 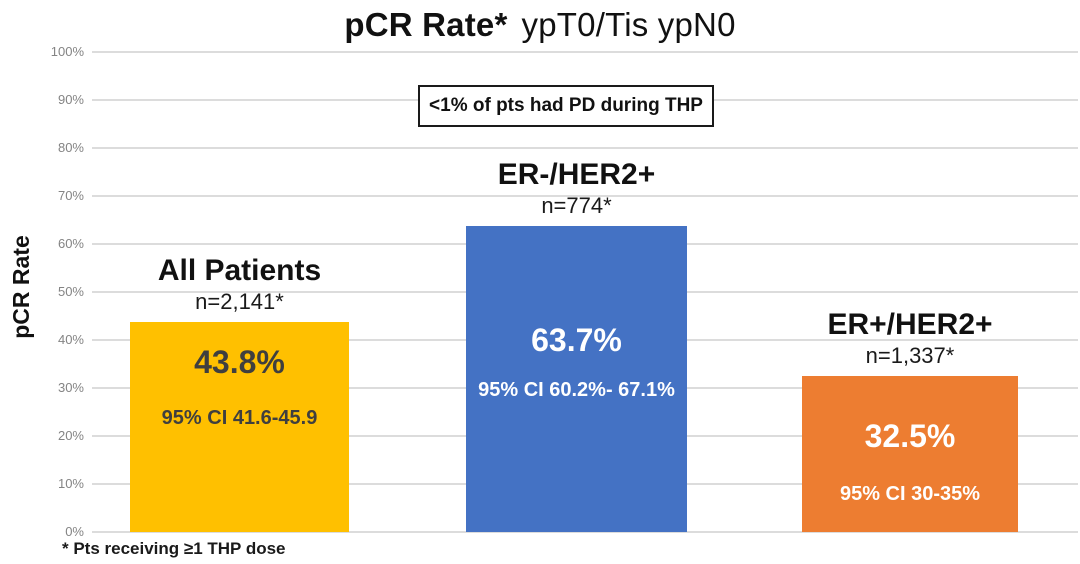 What do you see at coordinates (70, 195) in the screenshot?
I see `y-tick-label: 70%` at bounding box center [70, 195].